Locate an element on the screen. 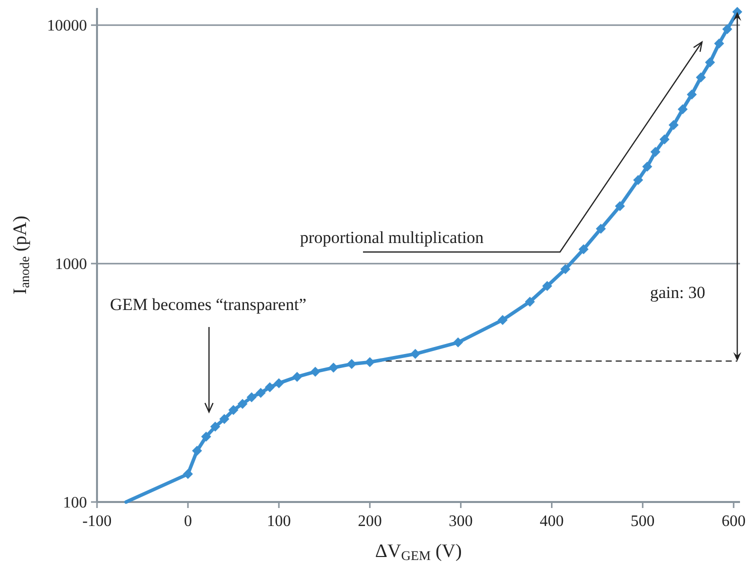 The width and height of the screenshot is (752, 565). x-tick-label: 200 is located at coordinates (370, 521).